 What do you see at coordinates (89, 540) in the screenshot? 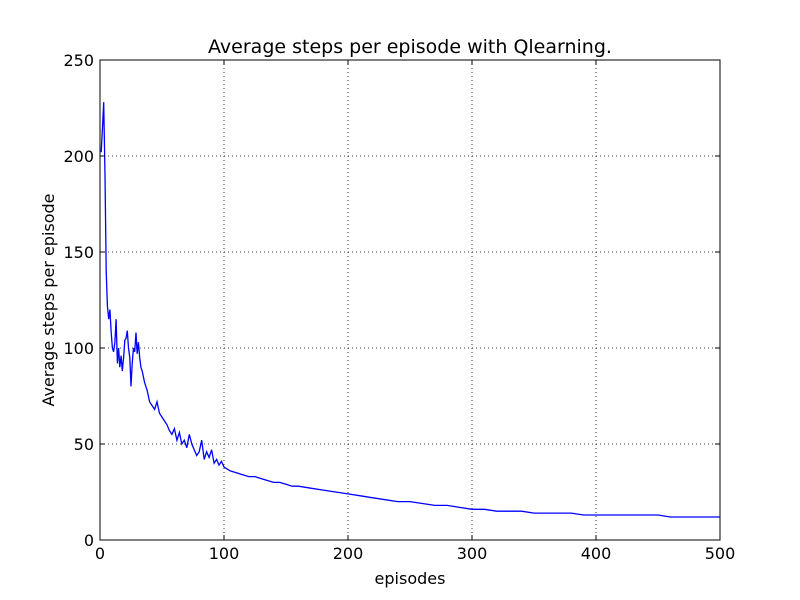
I see `y-tick-label: 0` at bounding box center [89, 540].